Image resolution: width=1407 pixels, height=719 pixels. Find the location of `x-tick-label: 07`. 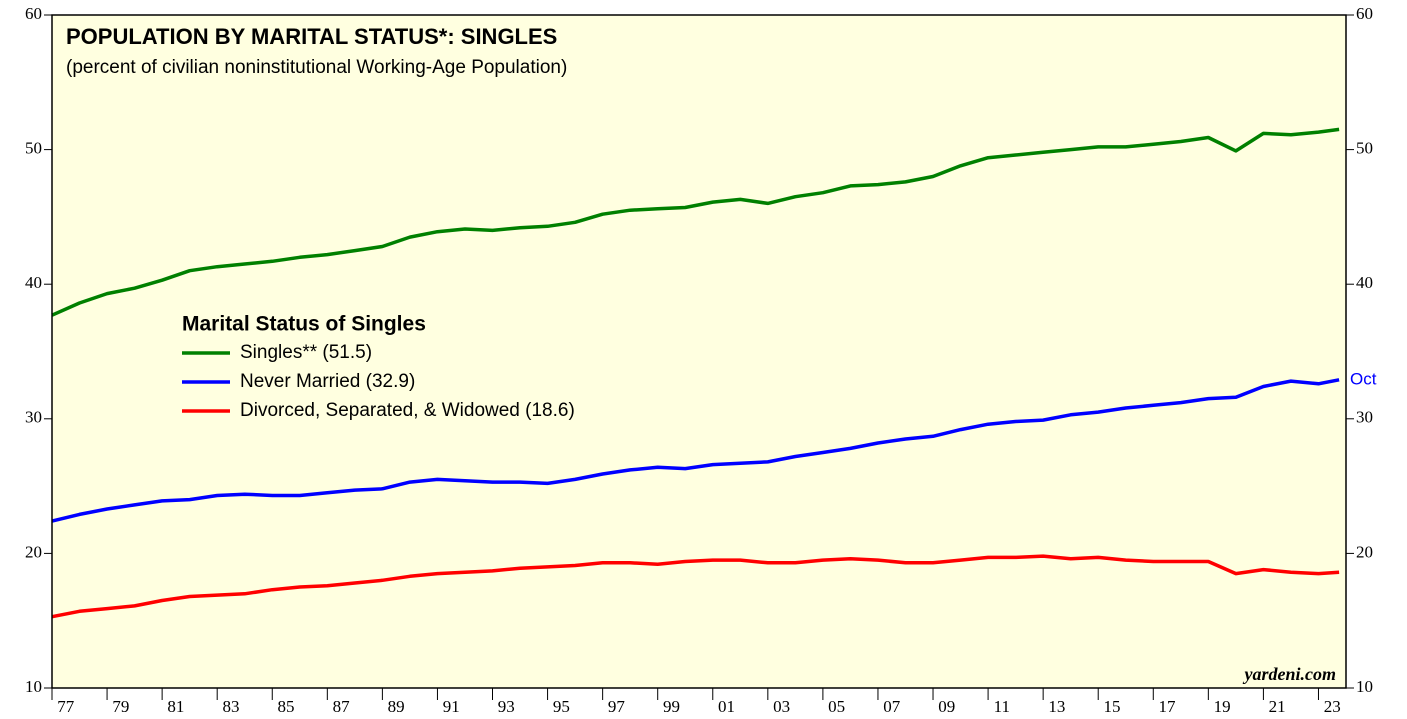

x-tick-label: 07 is located at coordinates (892, 706).